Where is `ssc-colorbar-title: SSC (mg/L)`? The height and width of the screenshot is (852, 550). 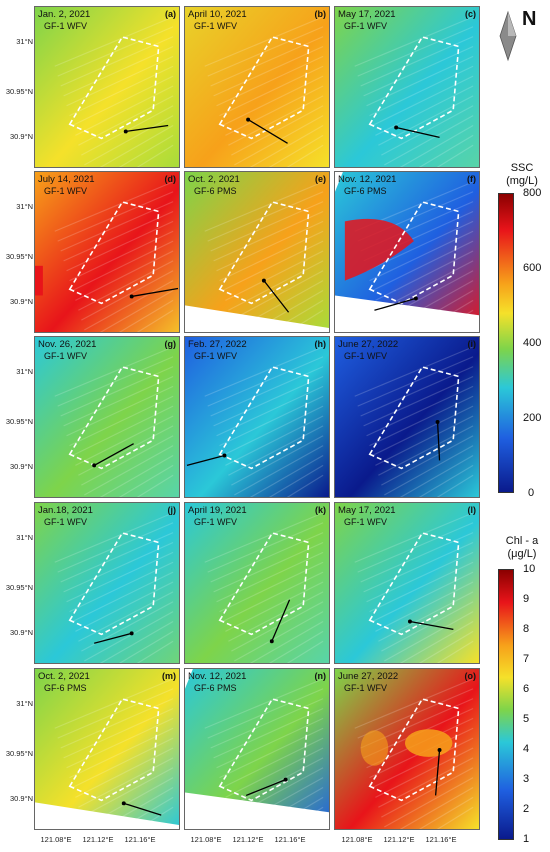
ssc-colorbar-title: SSC (mg/L) is located at coordinates (522, 175).